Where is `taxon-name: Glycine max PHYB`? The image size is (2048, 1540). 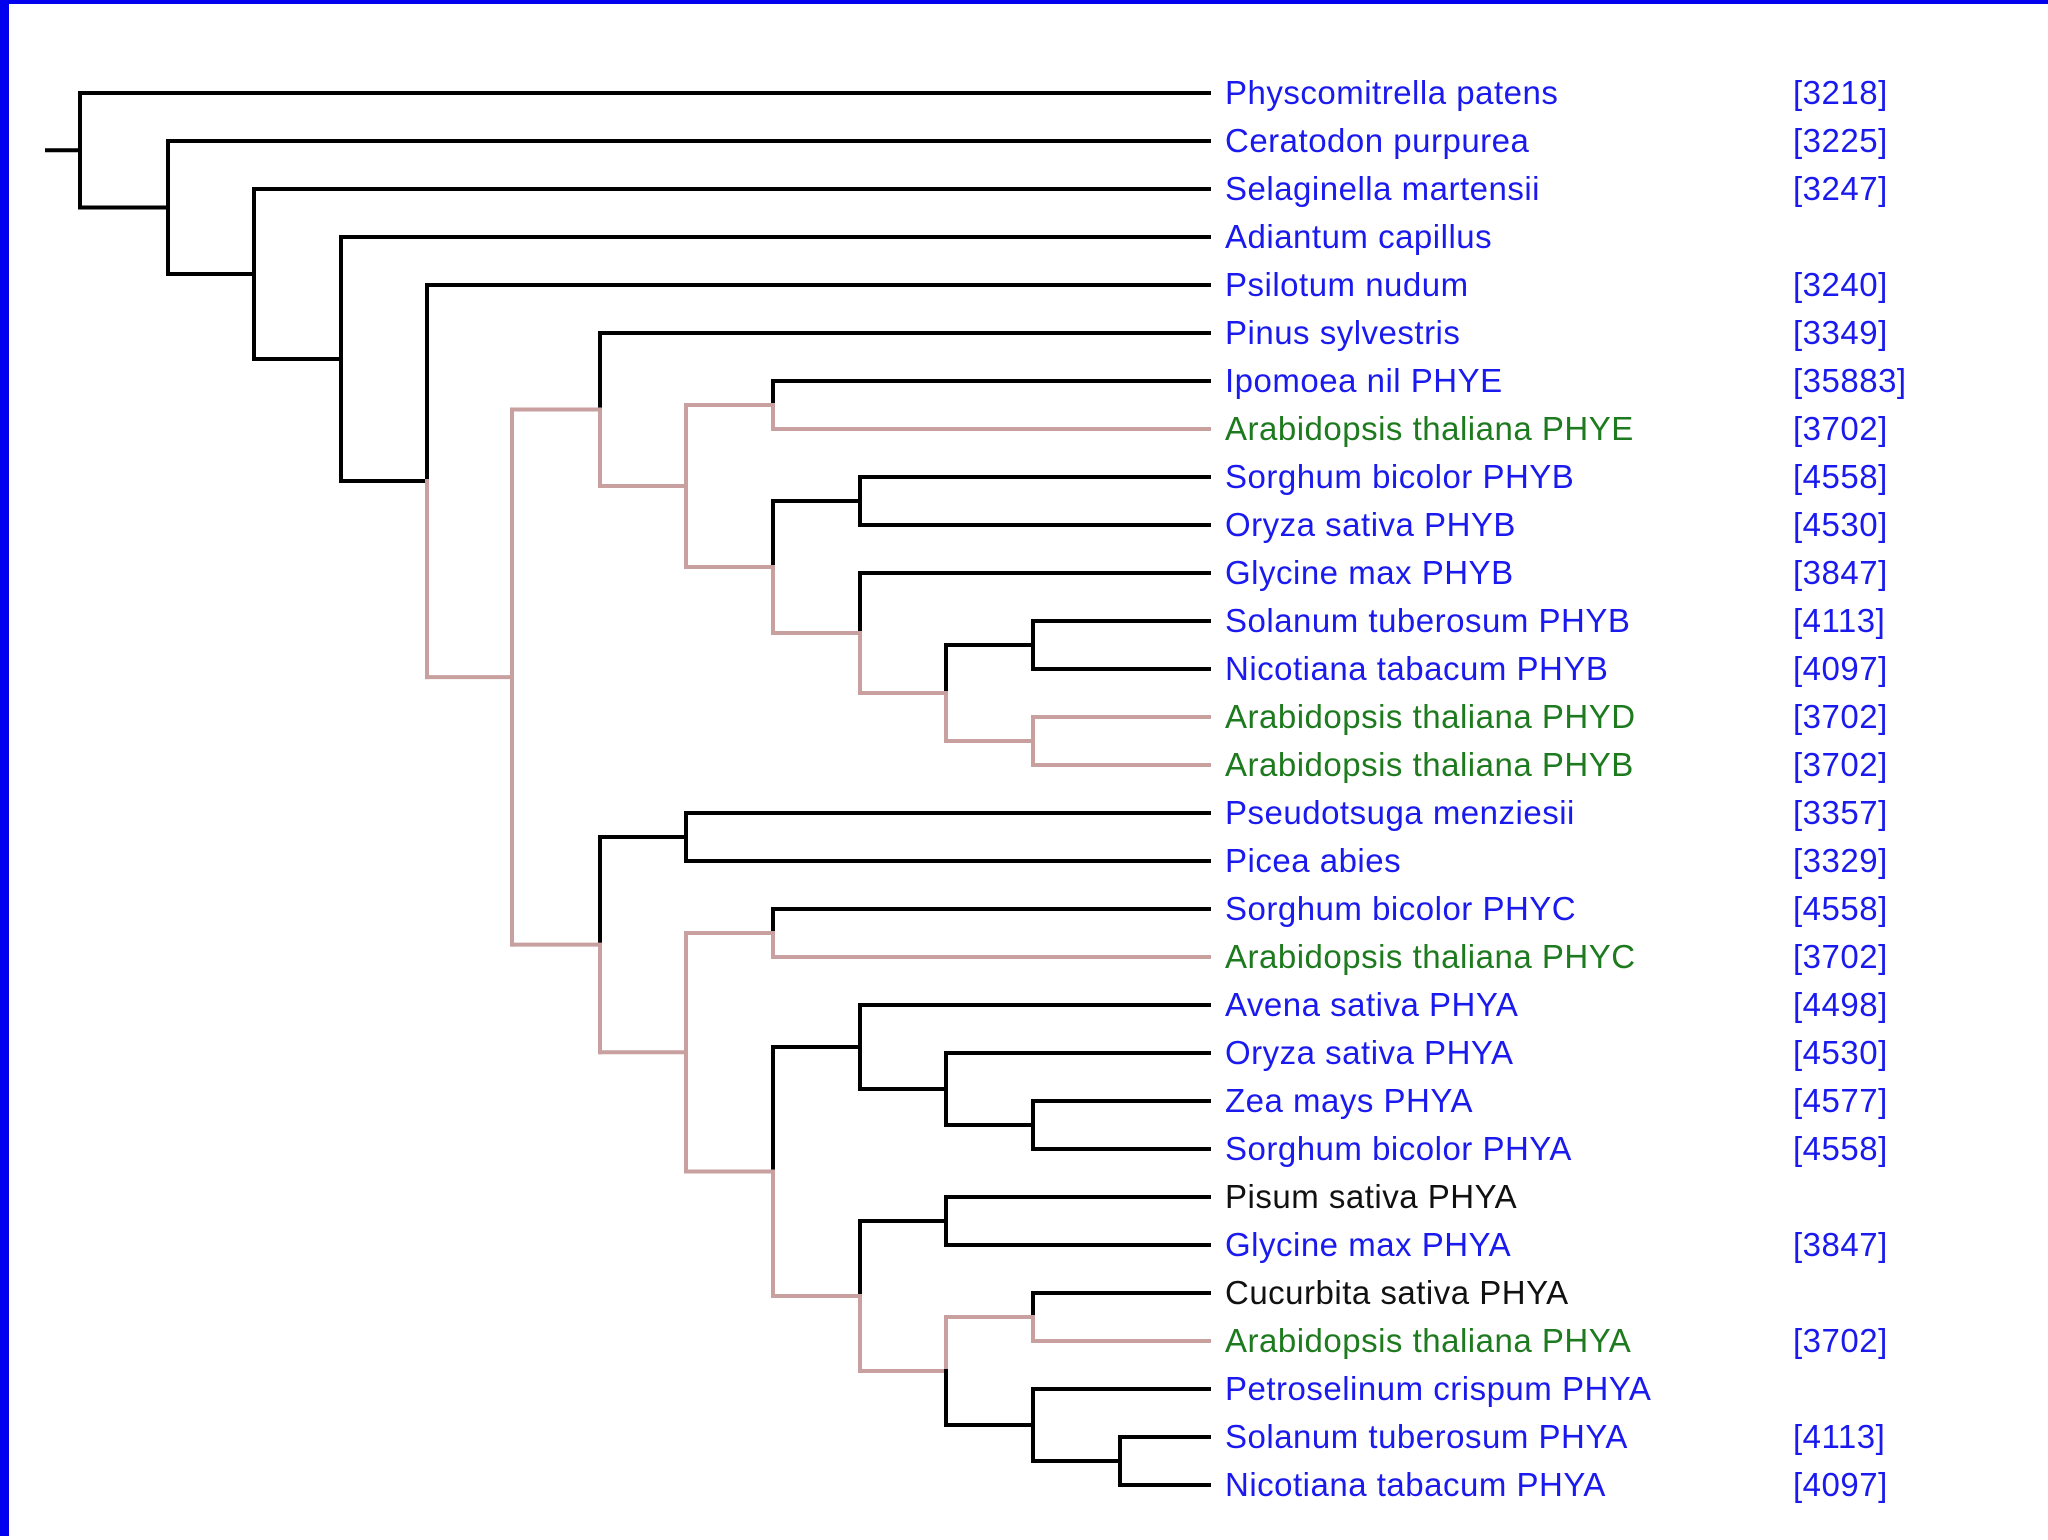
taxon-name: Glycine max PHYB is located at coordinates (1369, 572).